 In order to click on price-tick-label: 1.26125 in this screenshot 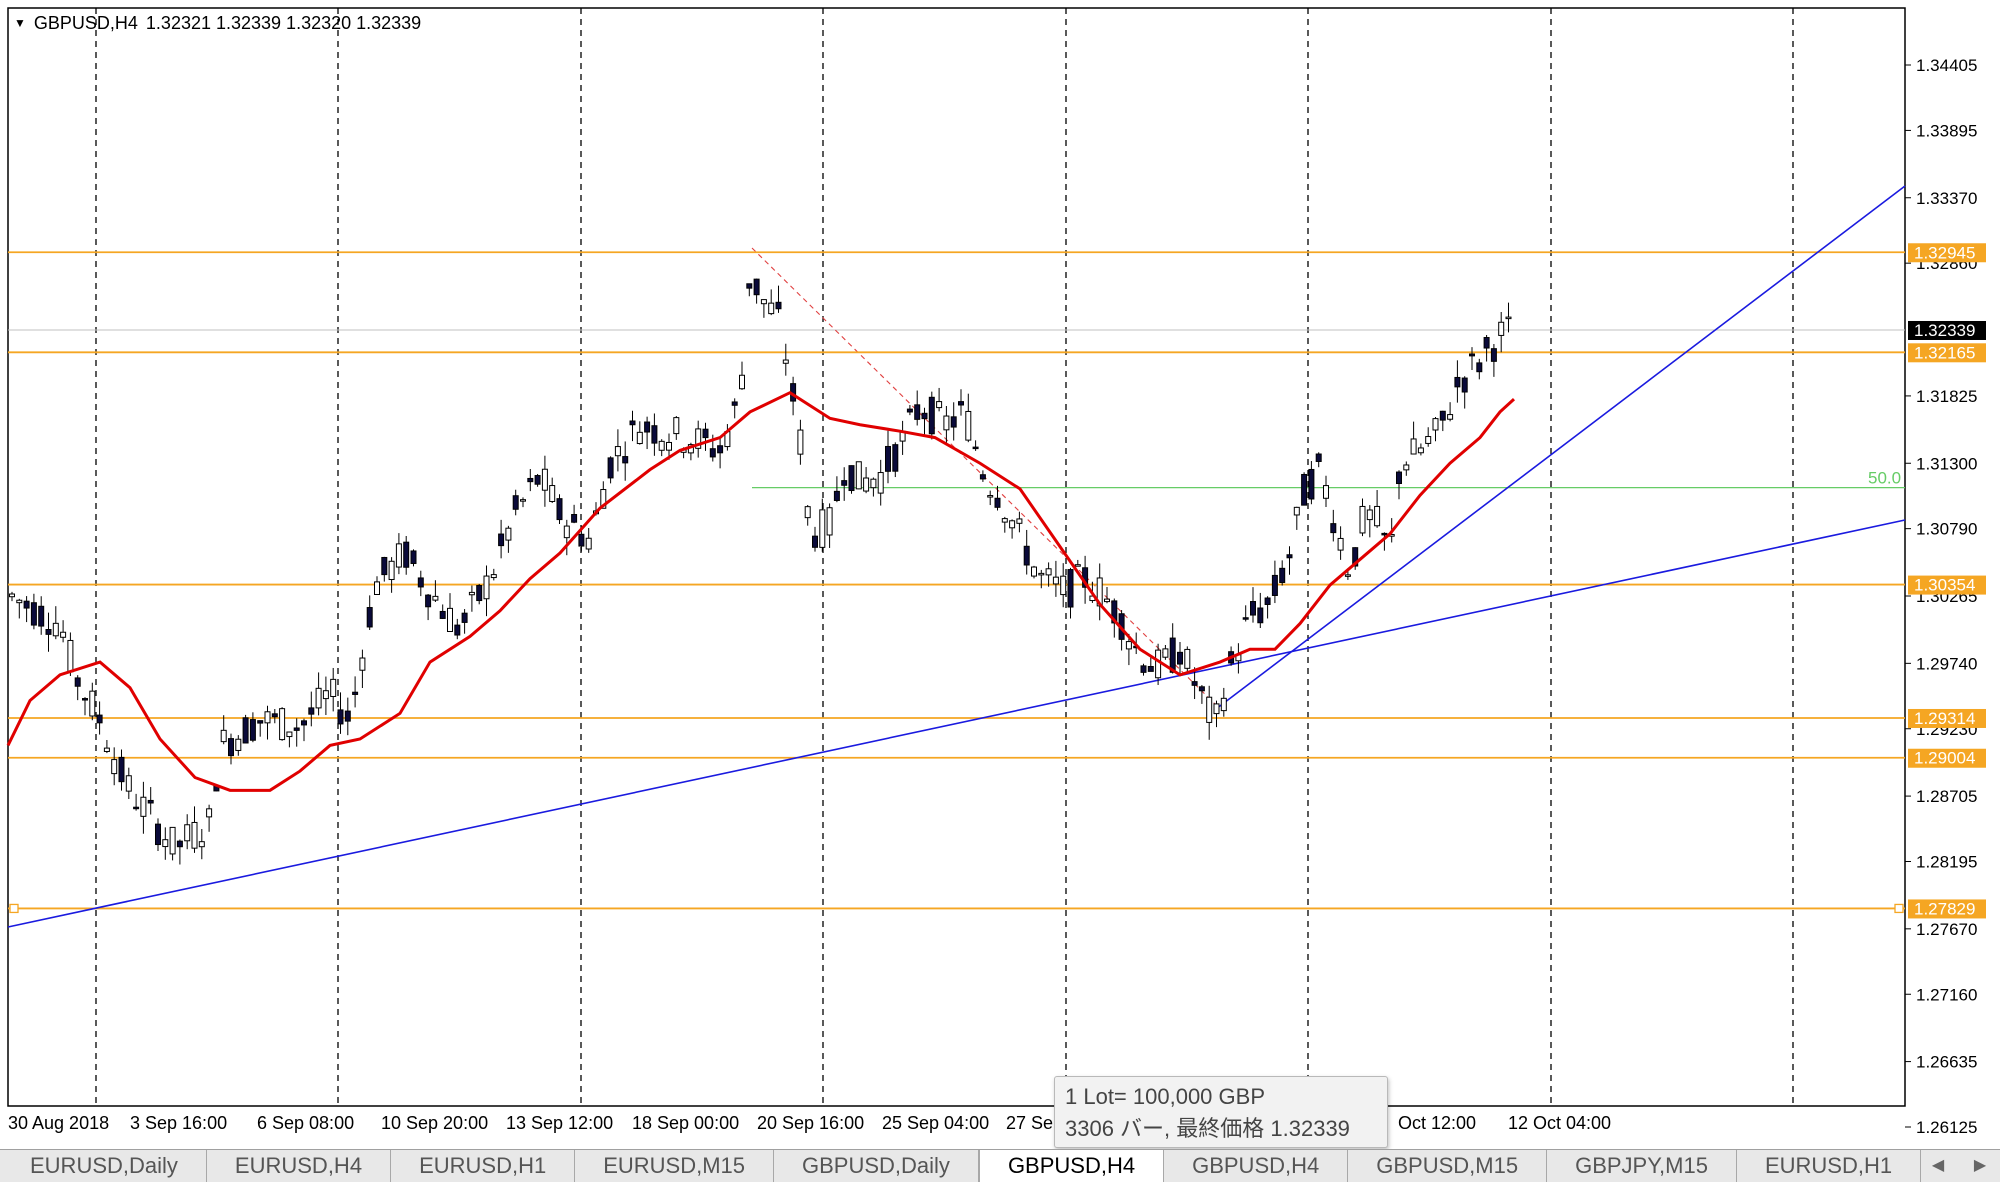, I will do `click(1946, 1127)`.